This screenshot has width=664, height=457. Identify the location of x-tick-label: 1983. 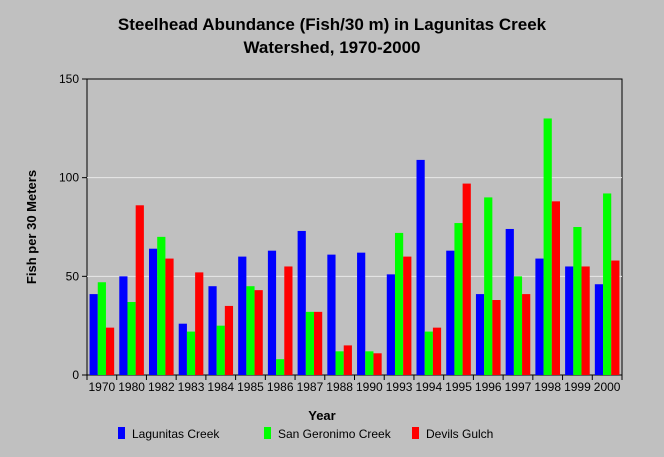
(191, 387).